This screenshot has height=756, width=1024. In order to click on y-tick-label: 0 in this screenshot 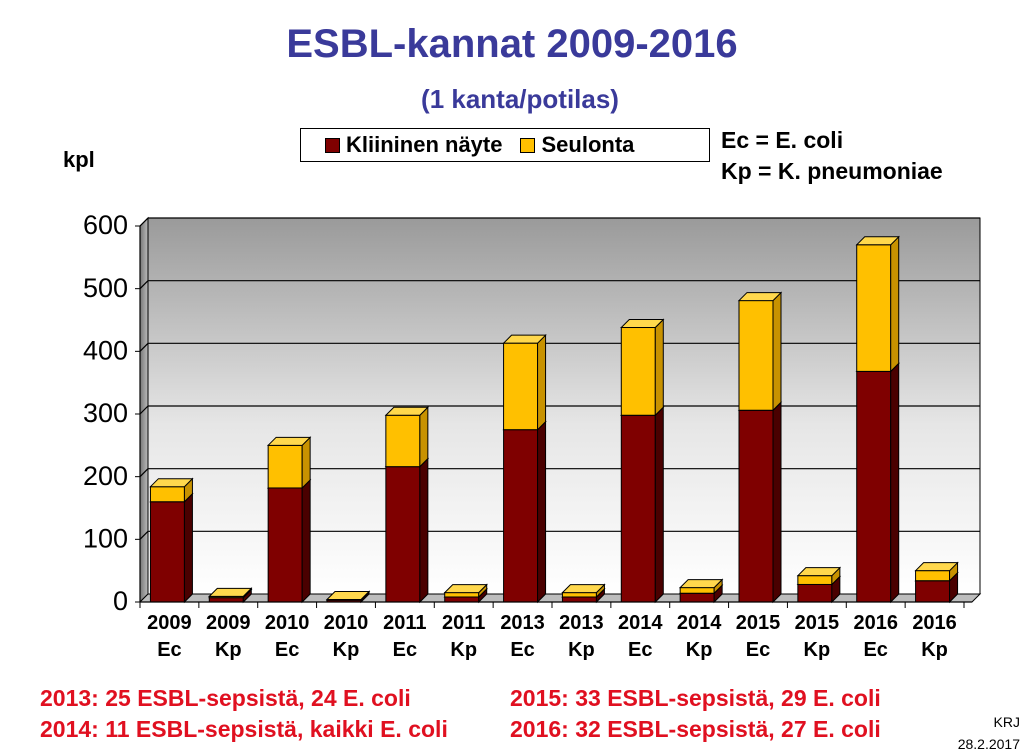, I will do `click(120, 601)`.